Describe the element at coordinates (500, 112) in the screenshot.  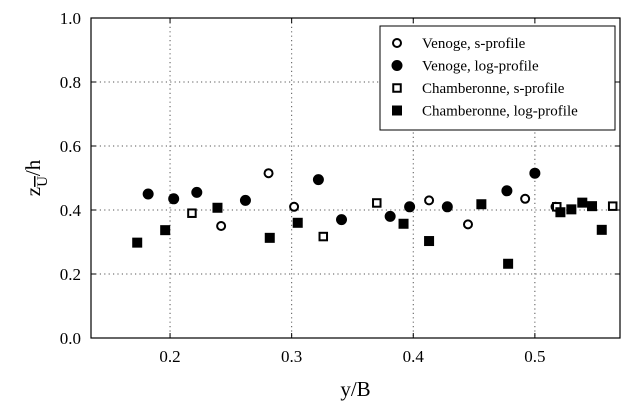
I see `legend-label: Chamberonne, log-profile` at that location.